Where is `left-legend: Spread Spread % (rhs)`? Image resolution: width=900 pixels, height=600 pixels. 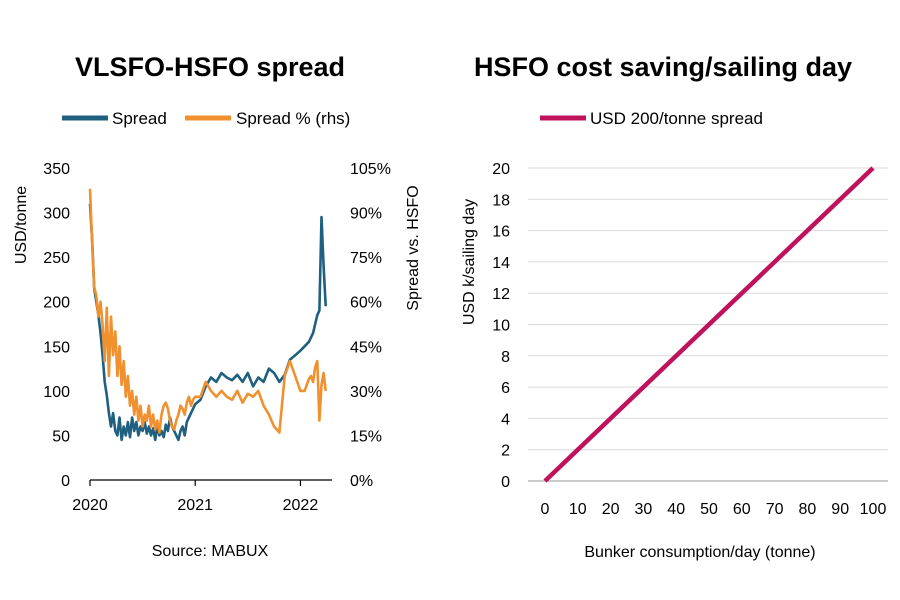
left-legend: Spread Spread % (rhs) is located at coordinates (206, 118).